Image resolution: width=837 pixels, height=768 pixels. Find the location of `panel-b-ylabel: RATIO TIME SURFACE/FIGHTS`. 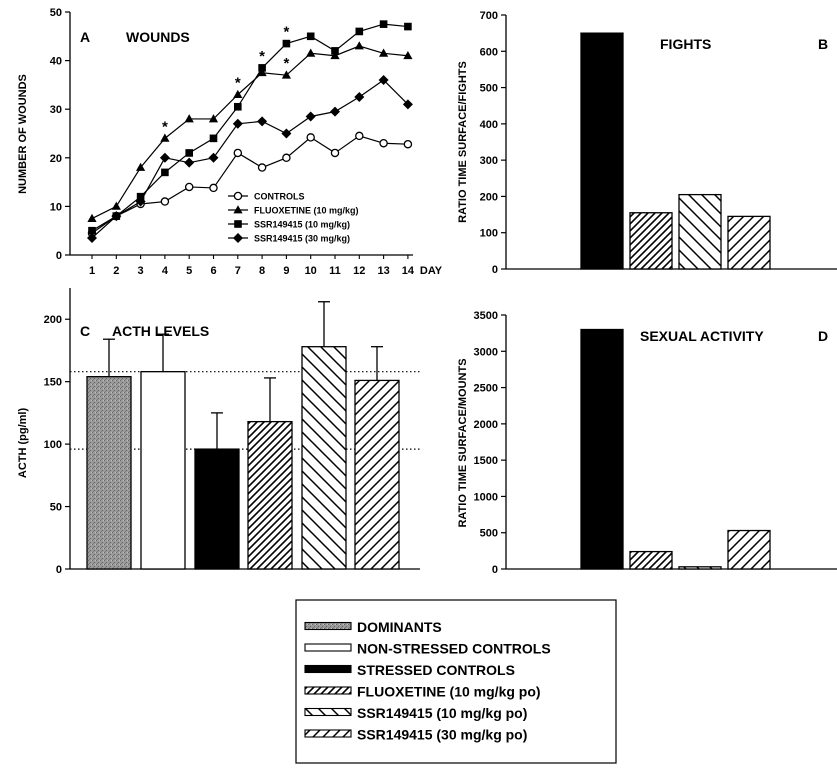

panel-b-ylabel: RATIO TIME SURFACE/FIGHTS is located at coordinates (463, 142).